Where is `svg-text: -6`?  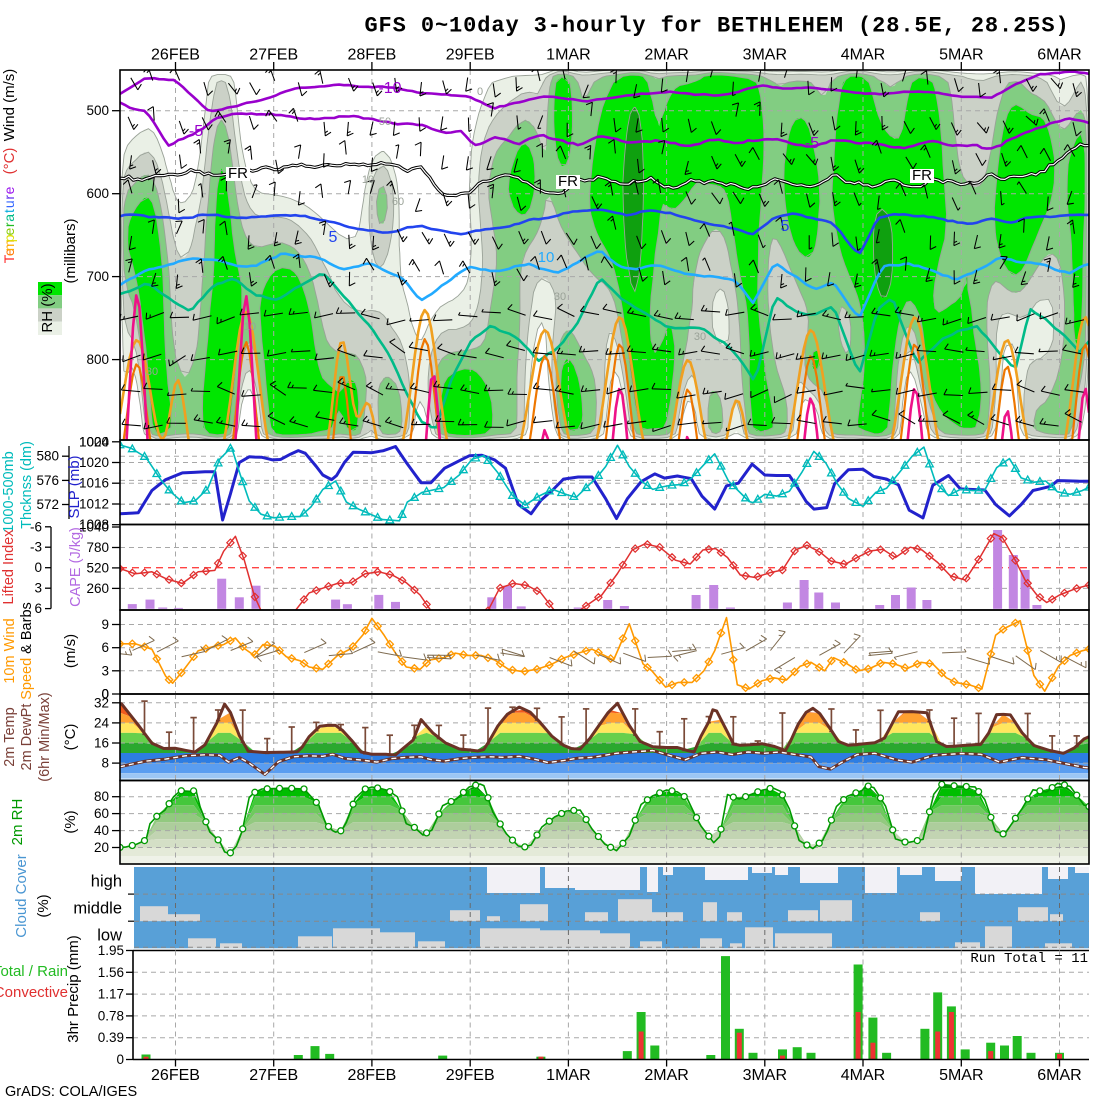
svg-text: -6 is located at coordinates (36, 526).